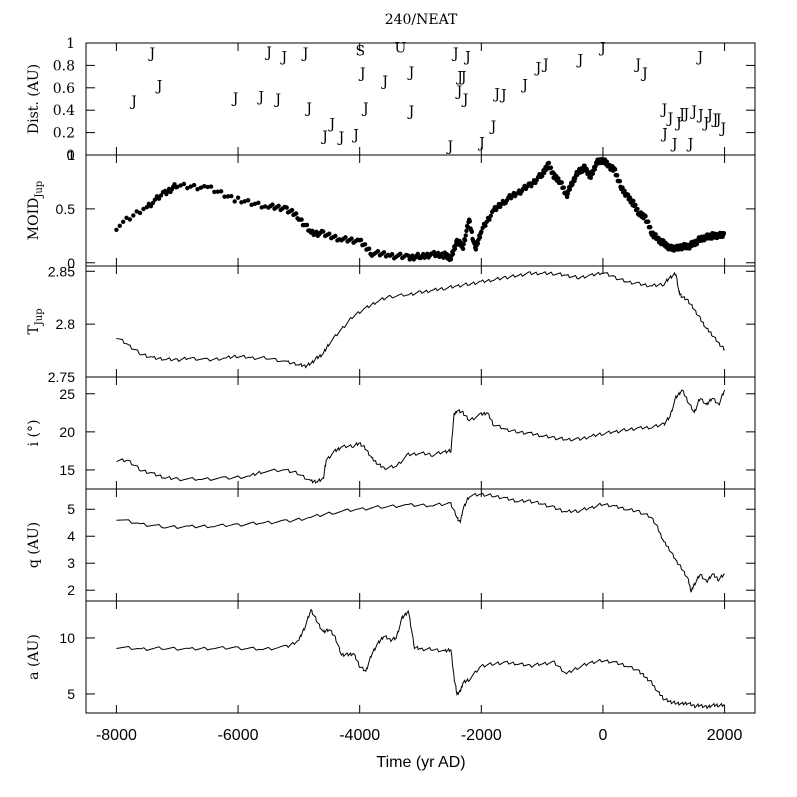 The height and width of the screenshot is (797, 797). Describe the element at coordinates (238, 735) in the screenshot. I see `x-tick-label: -6000` at that location.